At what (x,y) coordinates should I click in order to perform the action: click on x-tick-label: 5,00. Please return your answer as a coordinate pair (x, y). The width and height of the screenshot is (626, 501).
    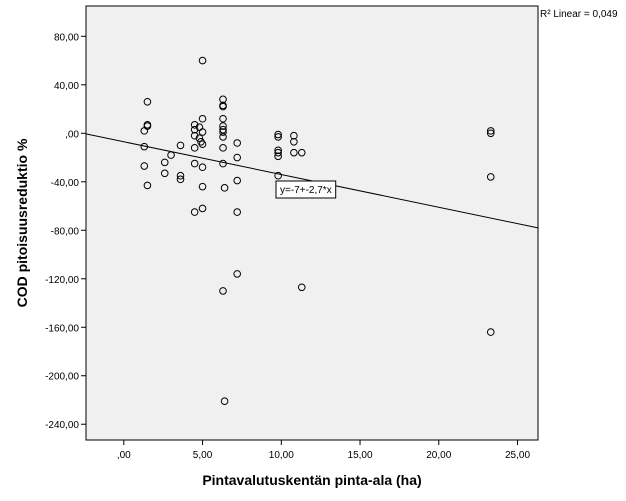
    Looking at the image, I should click on (203, 455).